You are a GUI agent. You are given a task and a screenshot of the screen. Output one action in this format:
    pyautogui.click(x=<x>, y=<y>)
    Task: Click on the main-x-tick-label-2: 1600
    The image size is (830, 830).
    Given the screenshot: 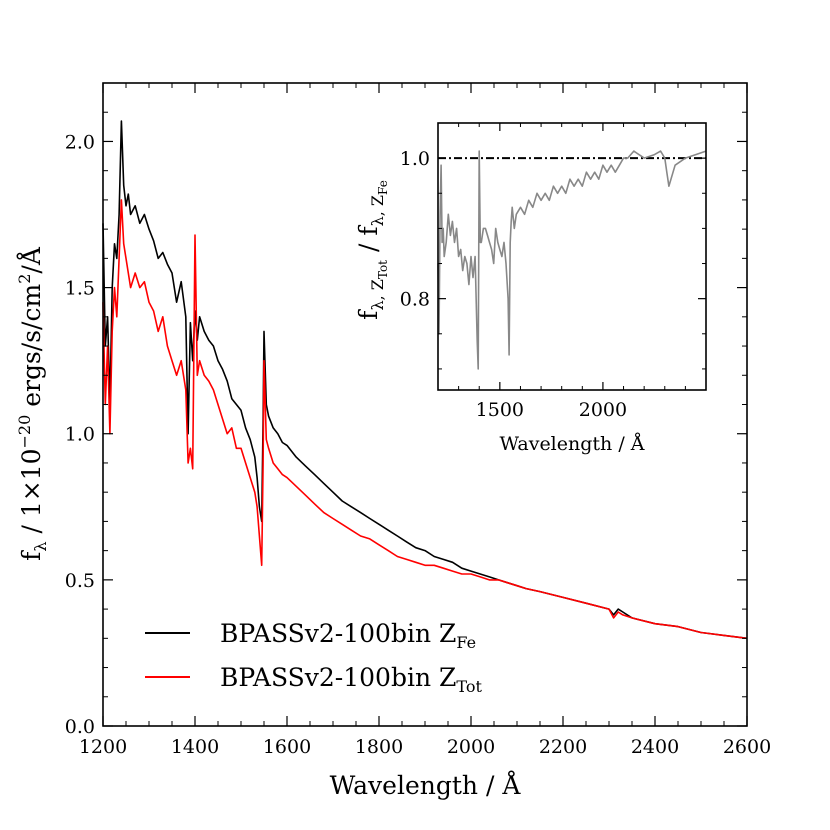 What is the action you would take?
    pyautogui.click(x=287, y=747)
    